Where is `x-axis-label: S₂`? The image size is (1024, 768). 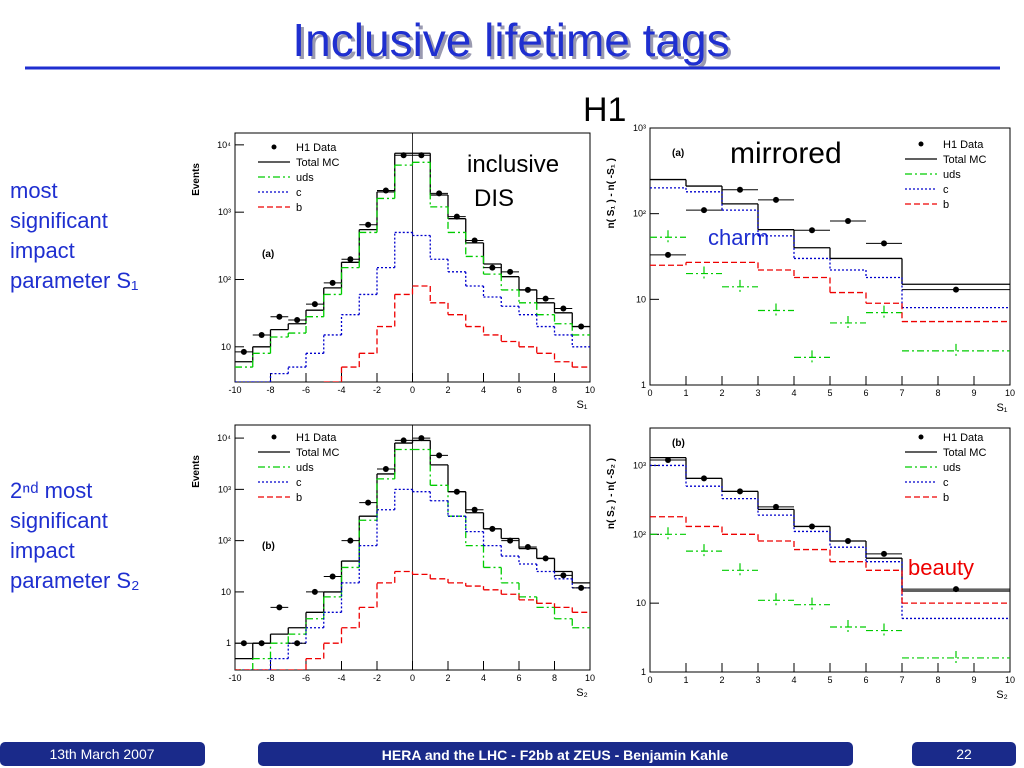 x-axis-label: S₂ is located at coordinates (1002, 695).